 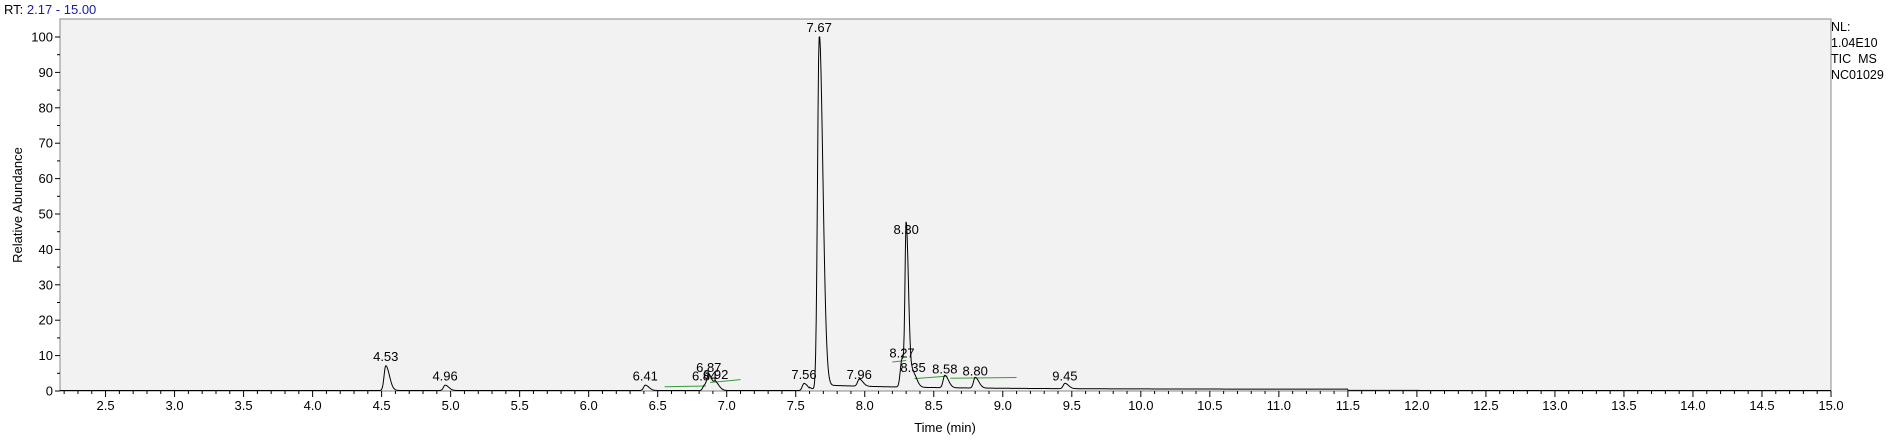 What do you see at coordinates (1854, 59) in the screenshot?
I see `scan-type: TIC MS` at bounding box center [1854, 59].